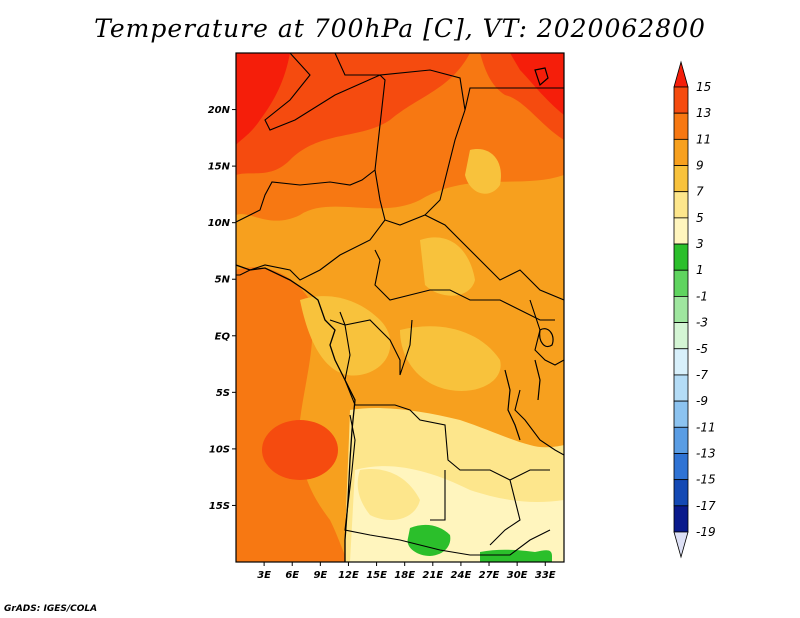  What do you see at coordinates (376, 575) in the screenshot?
I see `lon-tick-label: 15E` at bounding box center [376, 575].